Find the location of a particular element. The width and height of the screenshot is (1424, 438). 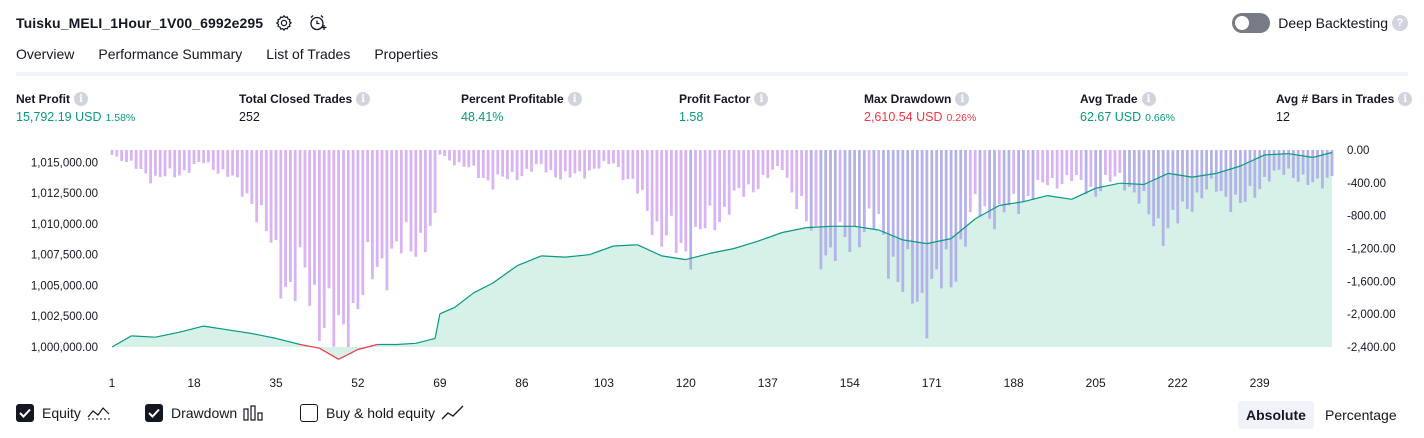

drawdown-bars-icon is located at coordinates (254, 413).